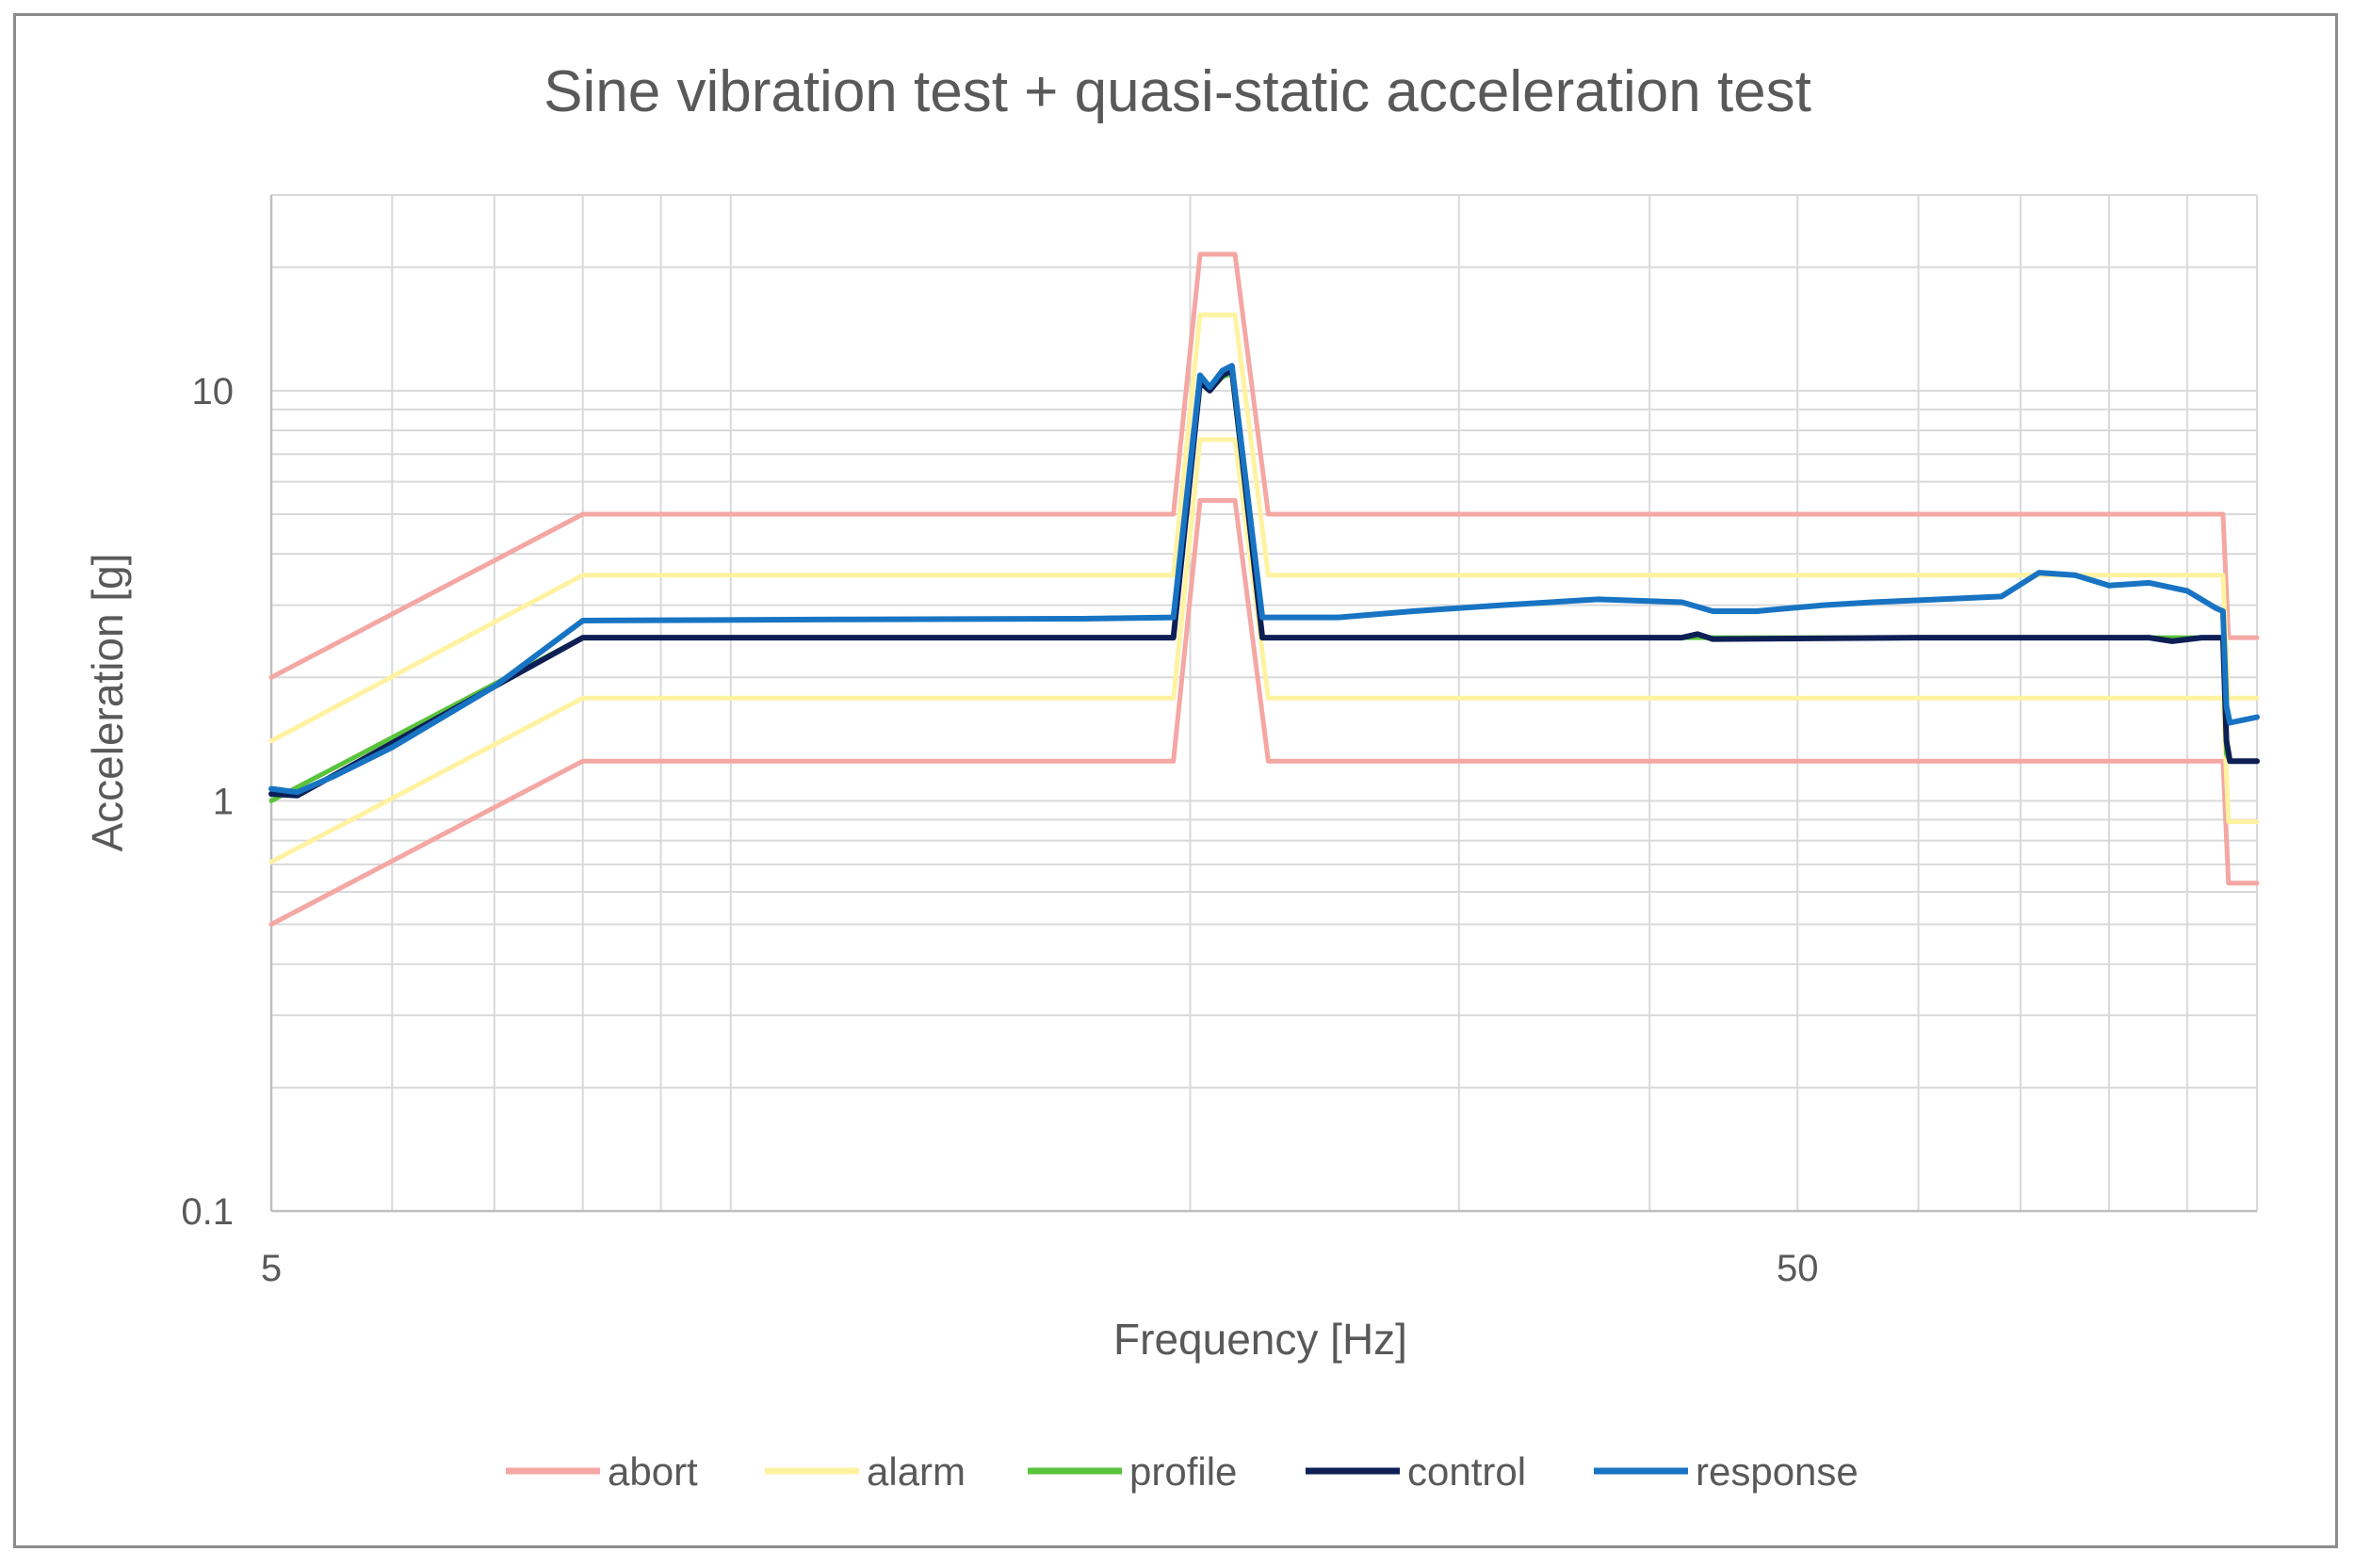 Image resolution: width=2354 pixels, height=1568 pixels. Describe the element at coordinates (917, 1471) in the screenshot. I see `legend-label-alarm: alarm` at that location.